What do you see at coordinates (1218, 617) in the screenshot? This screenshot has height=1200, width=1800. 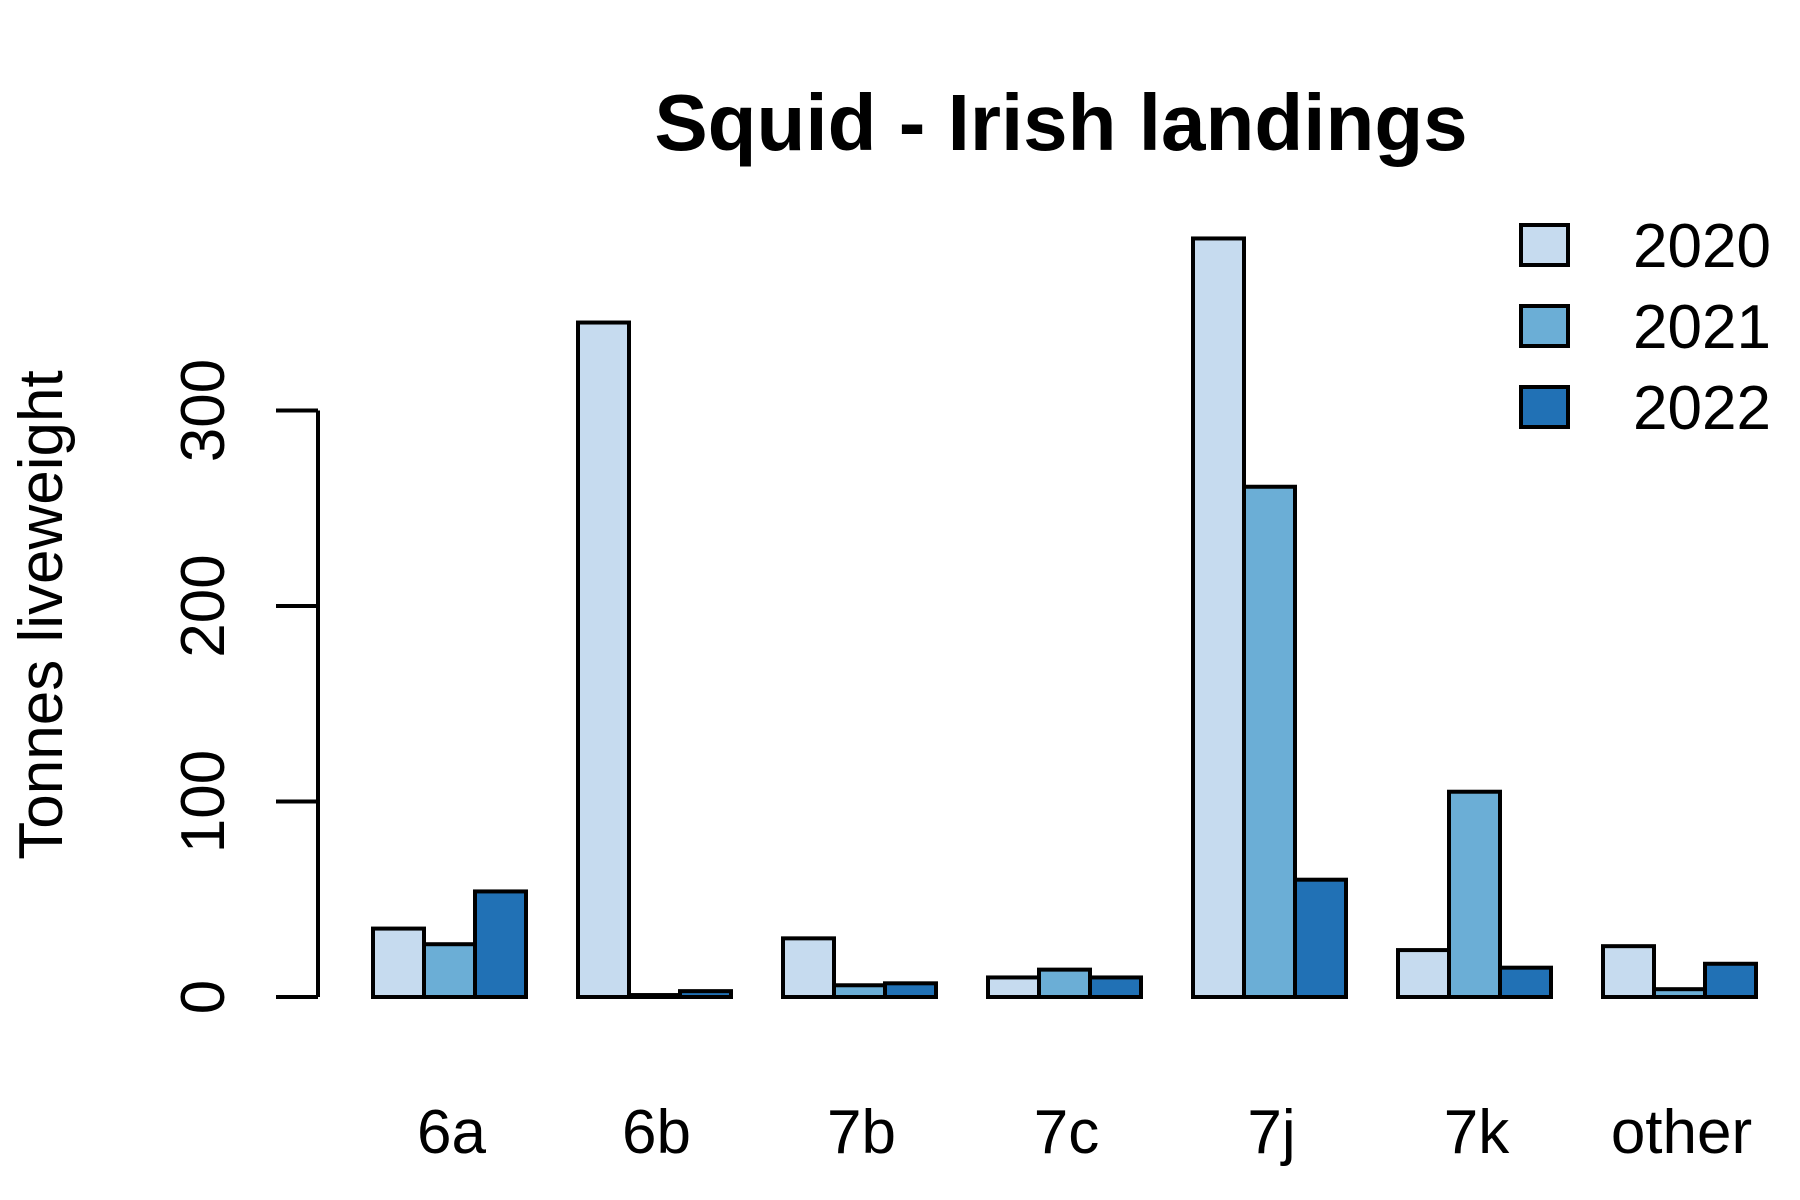 I see `bar-7j-2020` at bounding box center [1218, 617].